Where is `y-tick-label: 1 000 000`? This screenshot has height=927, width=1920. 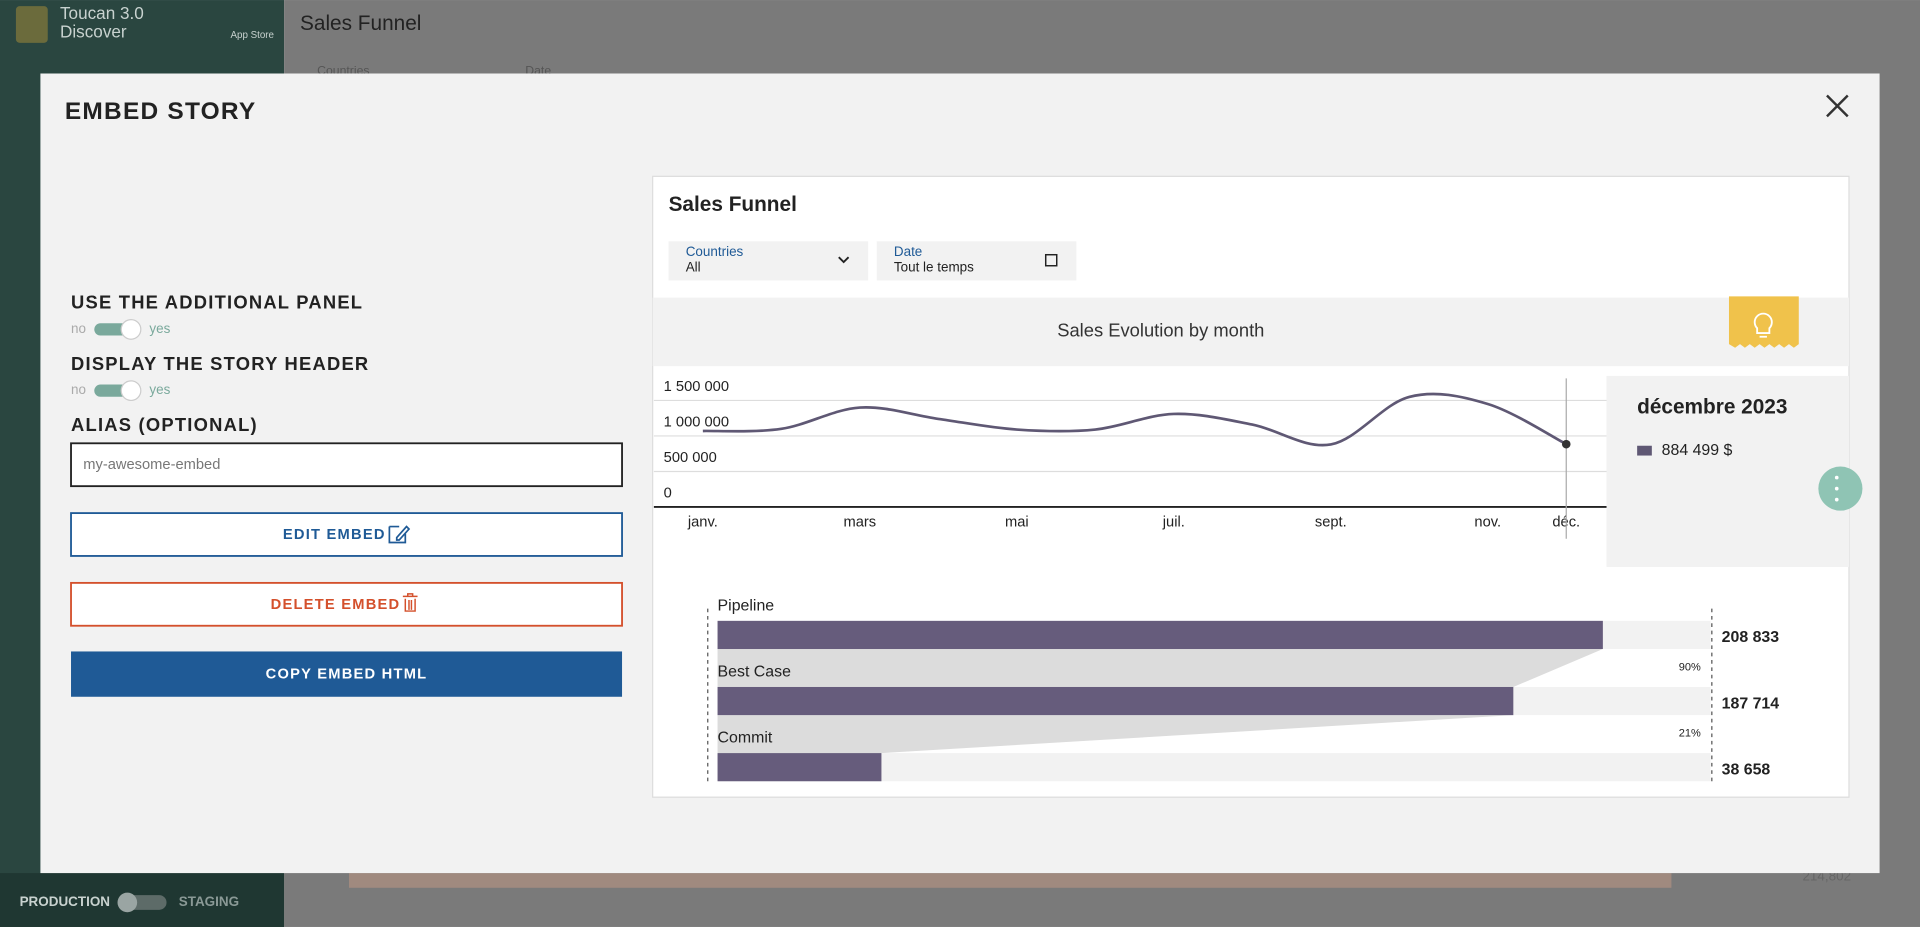 y-tick-label: 1 000 000 is located at coordinates (696, 422).